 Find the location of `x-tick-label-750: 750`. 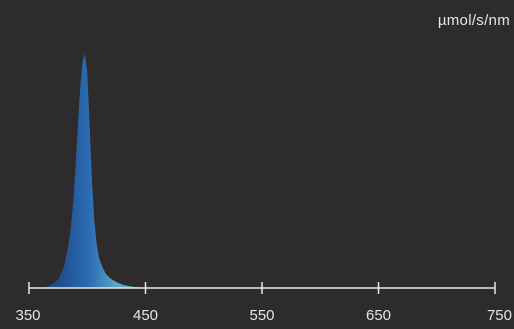

x-tick-label-750: 750 is located at coordinates (499, 315).